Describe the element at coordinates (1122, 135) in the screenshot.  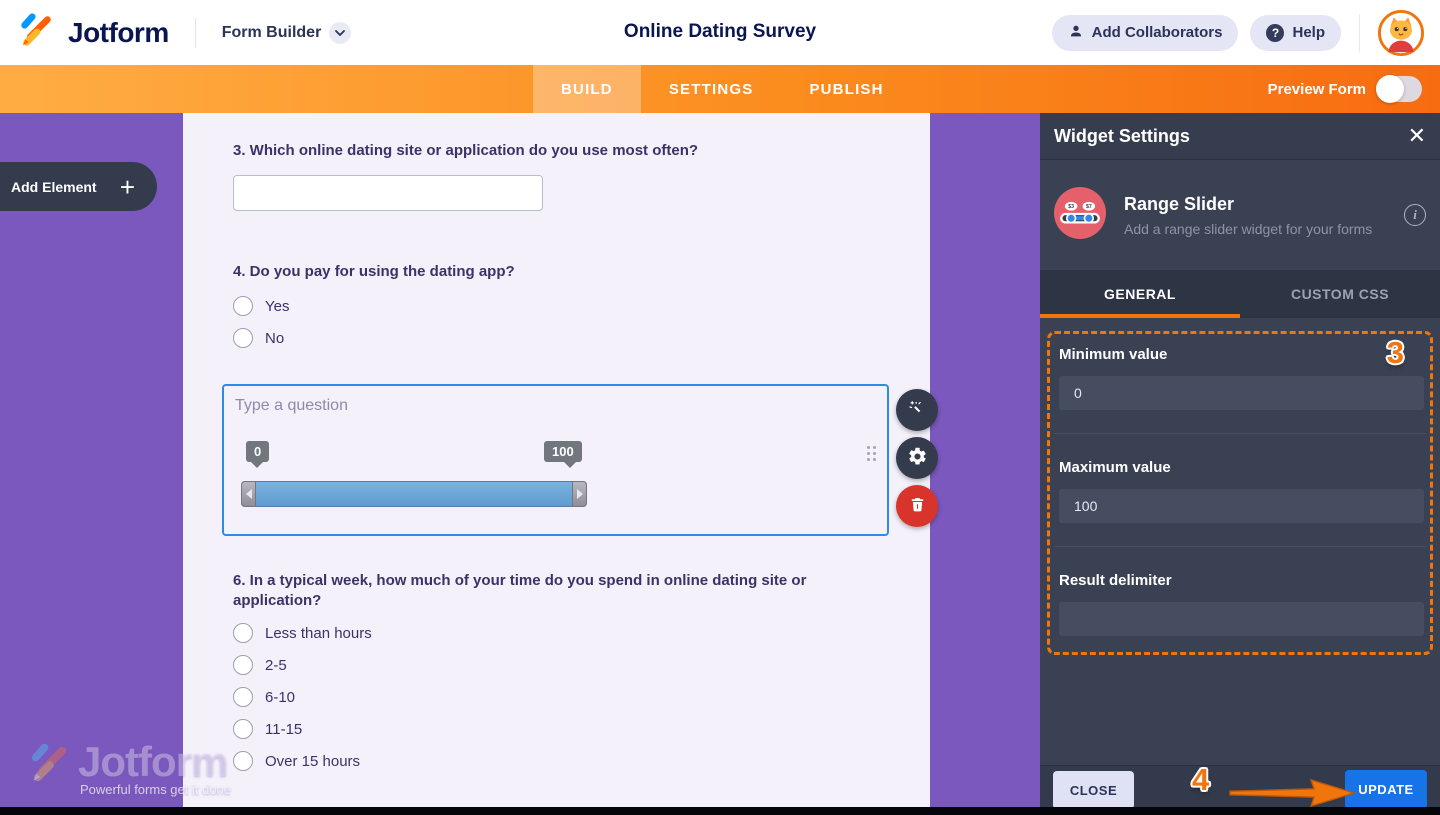
I see `panel-title: Widget Settings` at that location.